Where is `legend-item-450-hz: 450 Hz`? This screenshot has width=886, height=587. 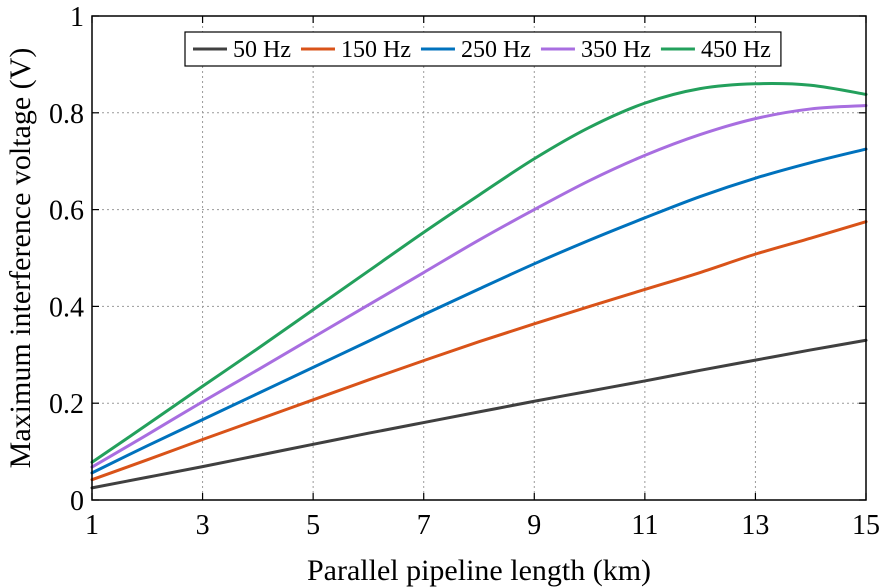 legend-item-450-hz: 450 Hz is located at coordinates (715, 50).